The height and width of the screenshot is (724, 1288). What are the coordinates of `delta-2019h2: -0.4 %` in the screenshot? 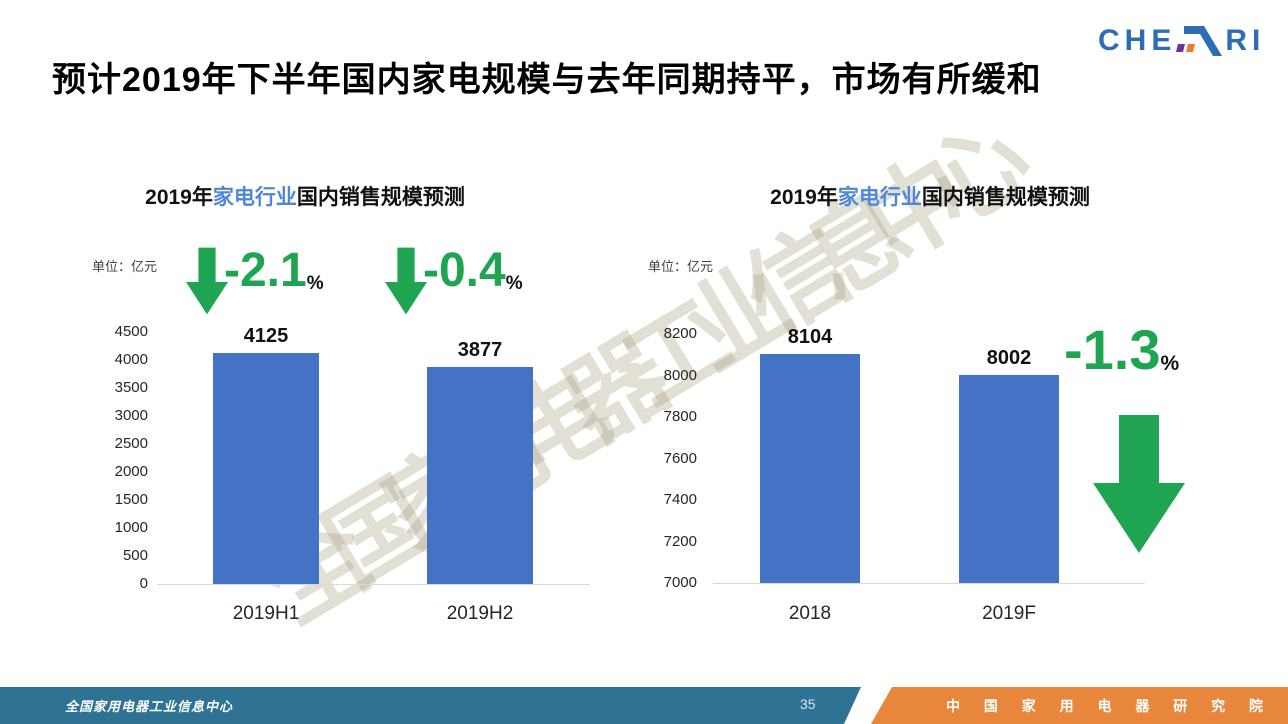 It's located at (454, 281).